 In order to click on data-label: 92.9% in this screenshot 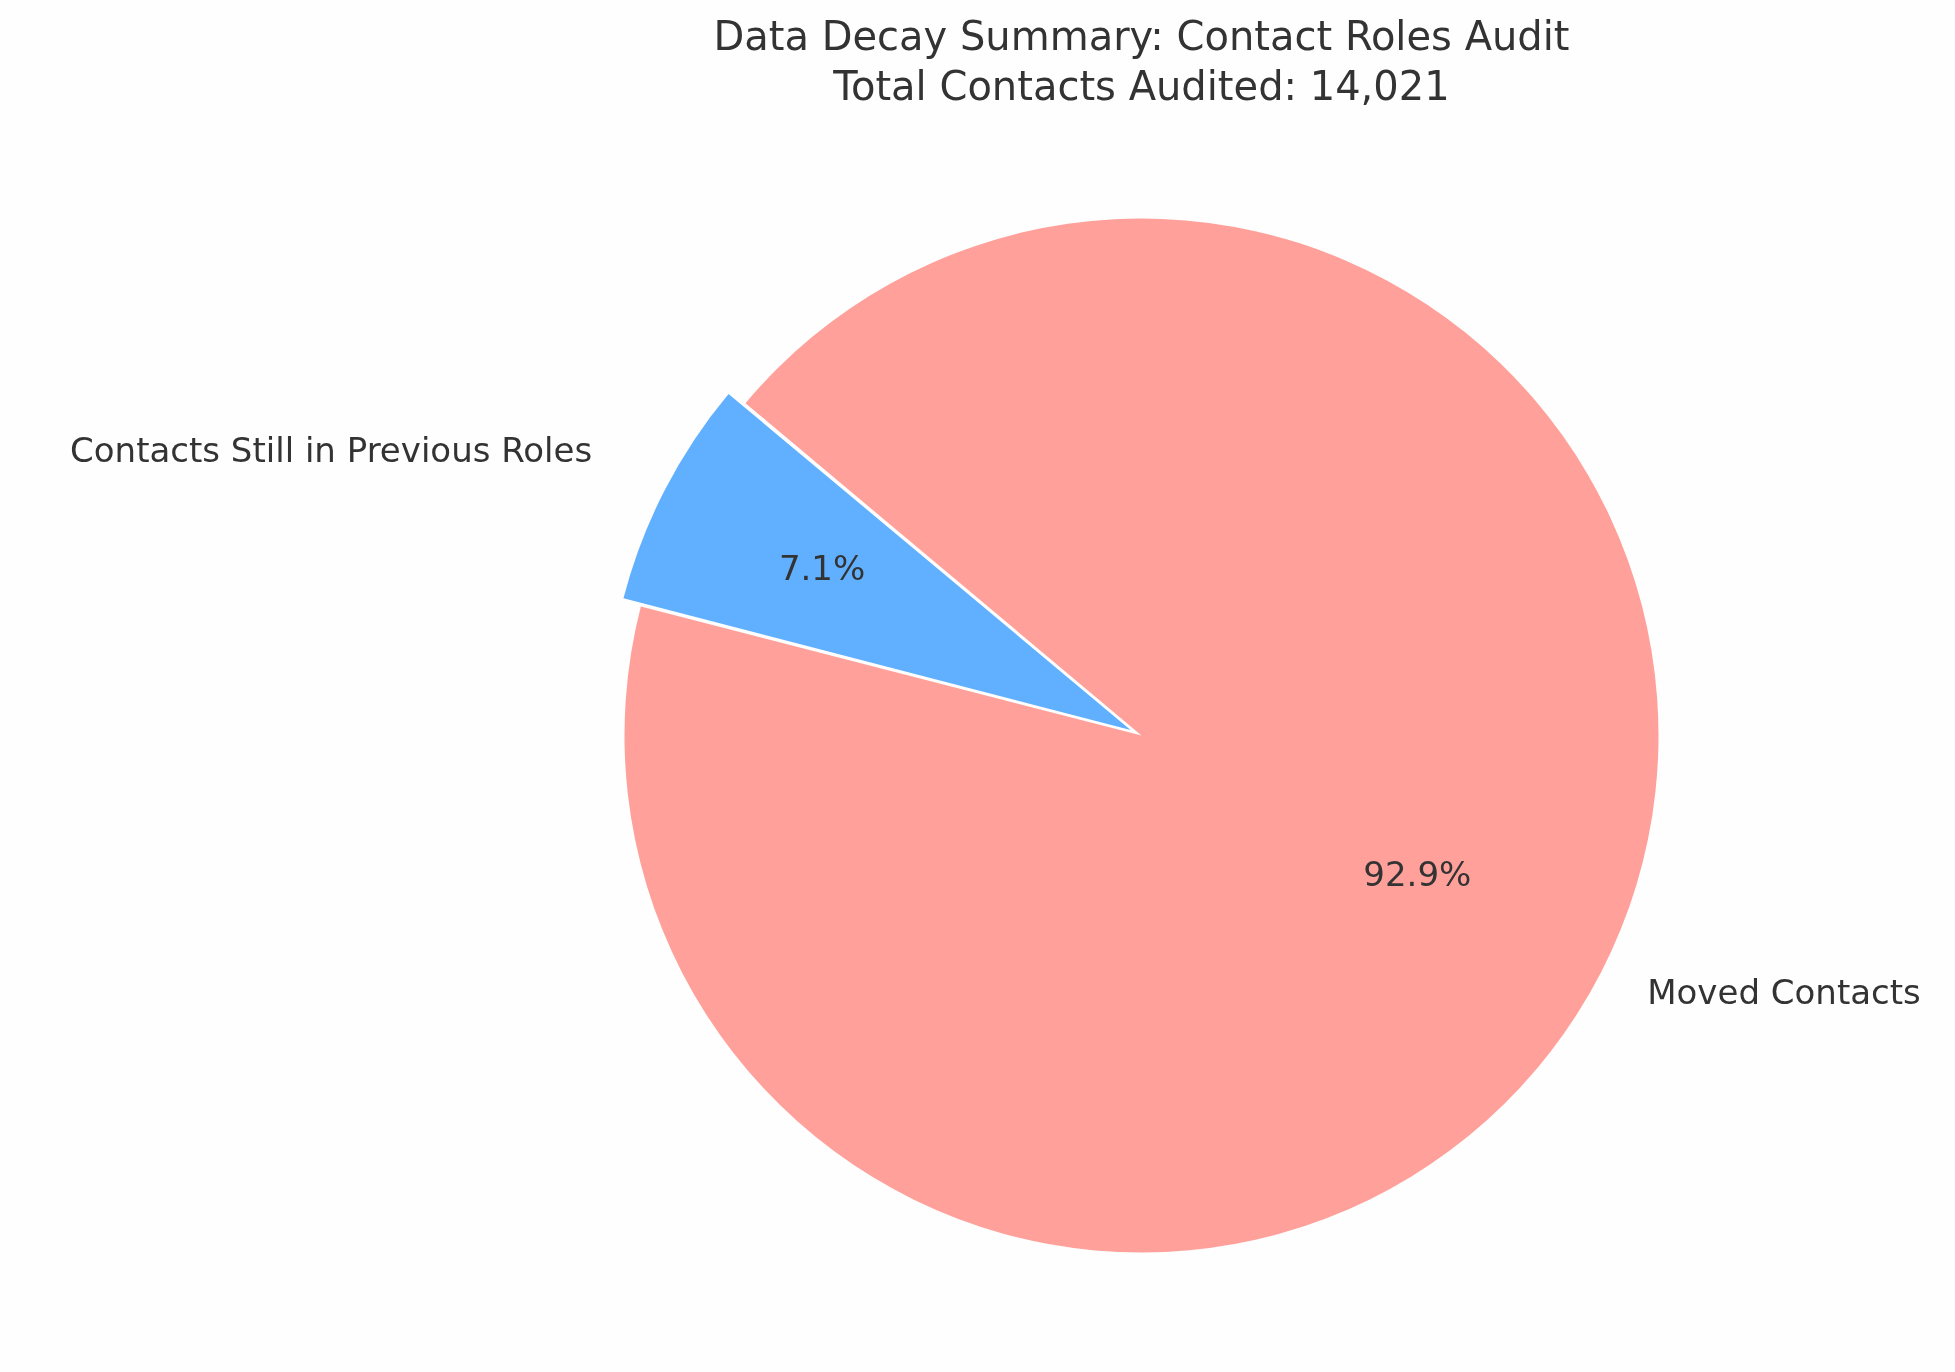, I will do `click(1417, 874)`.